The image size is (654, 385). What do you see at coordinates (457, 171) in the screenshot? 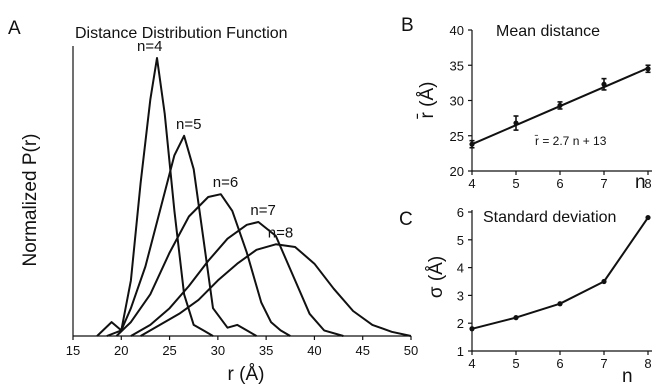
I see `panel-b-y-tick-label: 20` at bounding box center [457, 171].